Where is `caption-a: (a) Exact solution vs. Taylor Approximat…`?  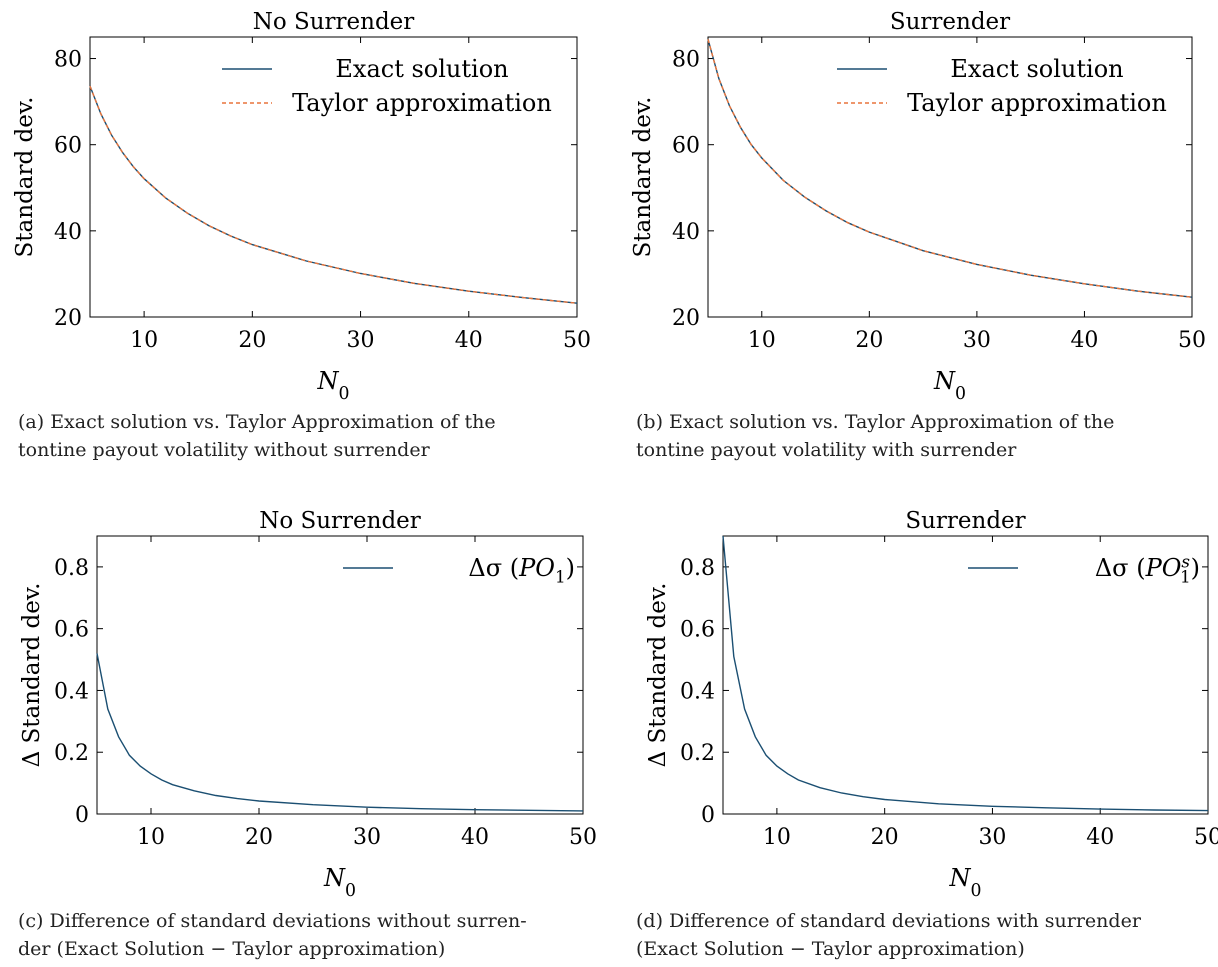 caption-a: (a) Exact solution vs. Taylor Approximat… is located at coordinates (257, 436).